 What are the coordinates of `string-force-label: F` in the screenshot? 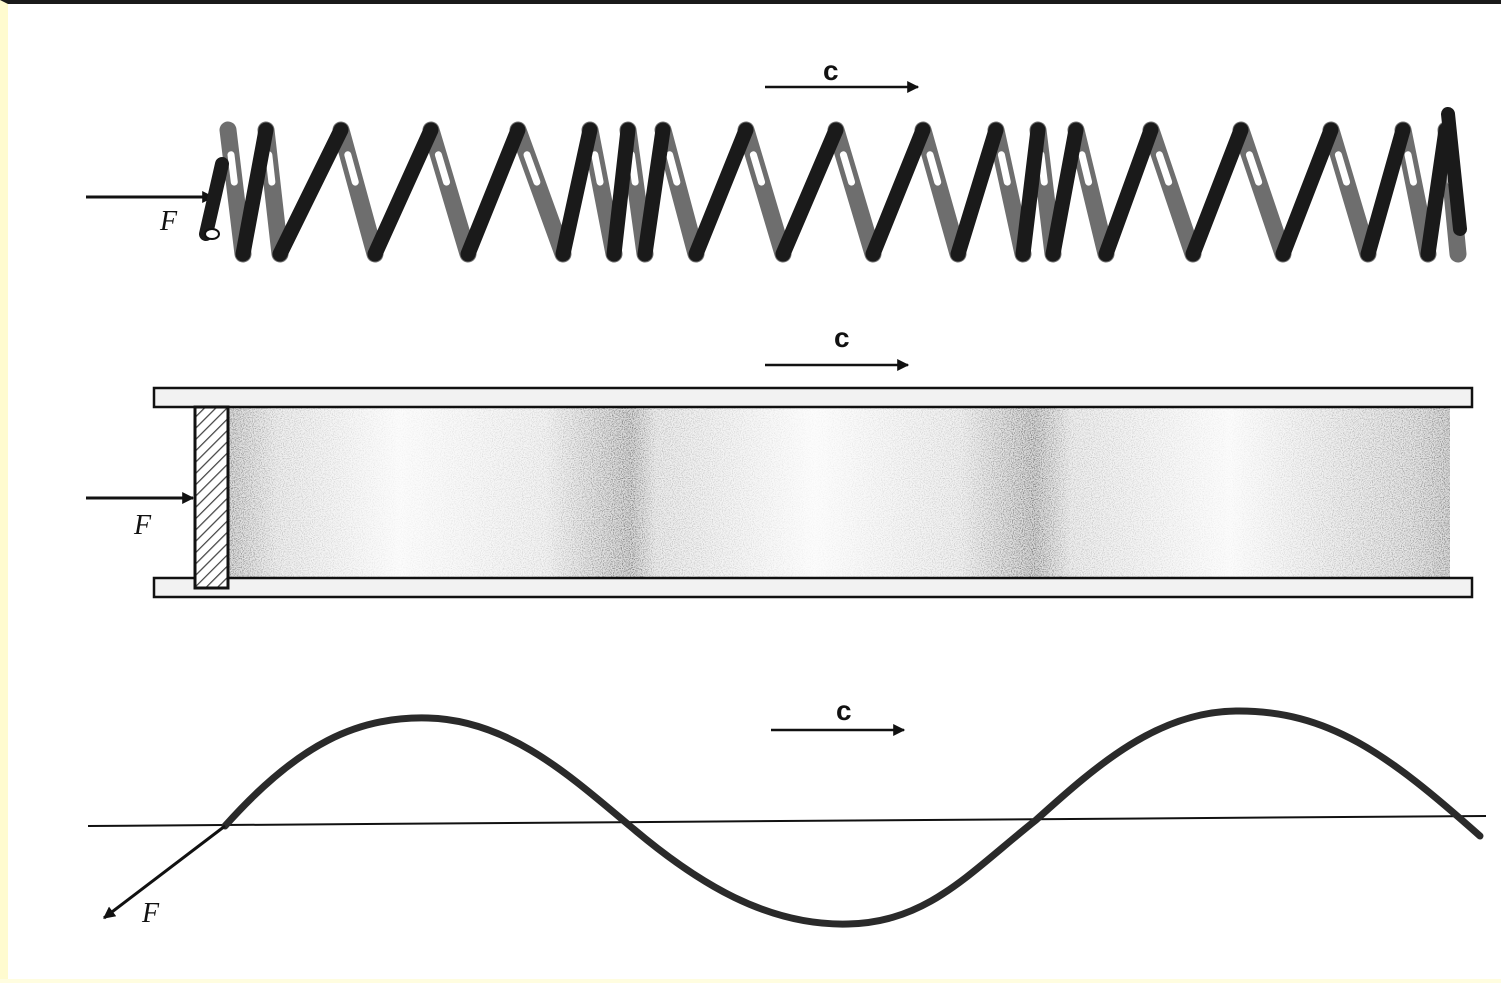 It's located at (150, 913).